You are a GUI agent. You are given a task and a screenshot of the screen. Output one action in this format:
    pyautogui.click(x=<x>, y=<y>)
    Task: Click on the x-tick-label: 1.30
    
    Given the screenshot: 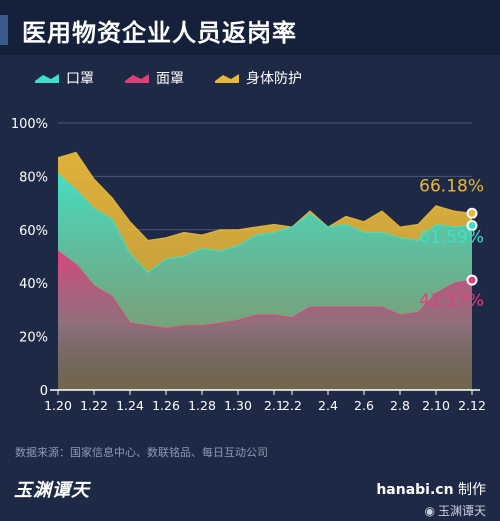 What is the action you would take?
    pyautogui.click(x=238, y=405)
    